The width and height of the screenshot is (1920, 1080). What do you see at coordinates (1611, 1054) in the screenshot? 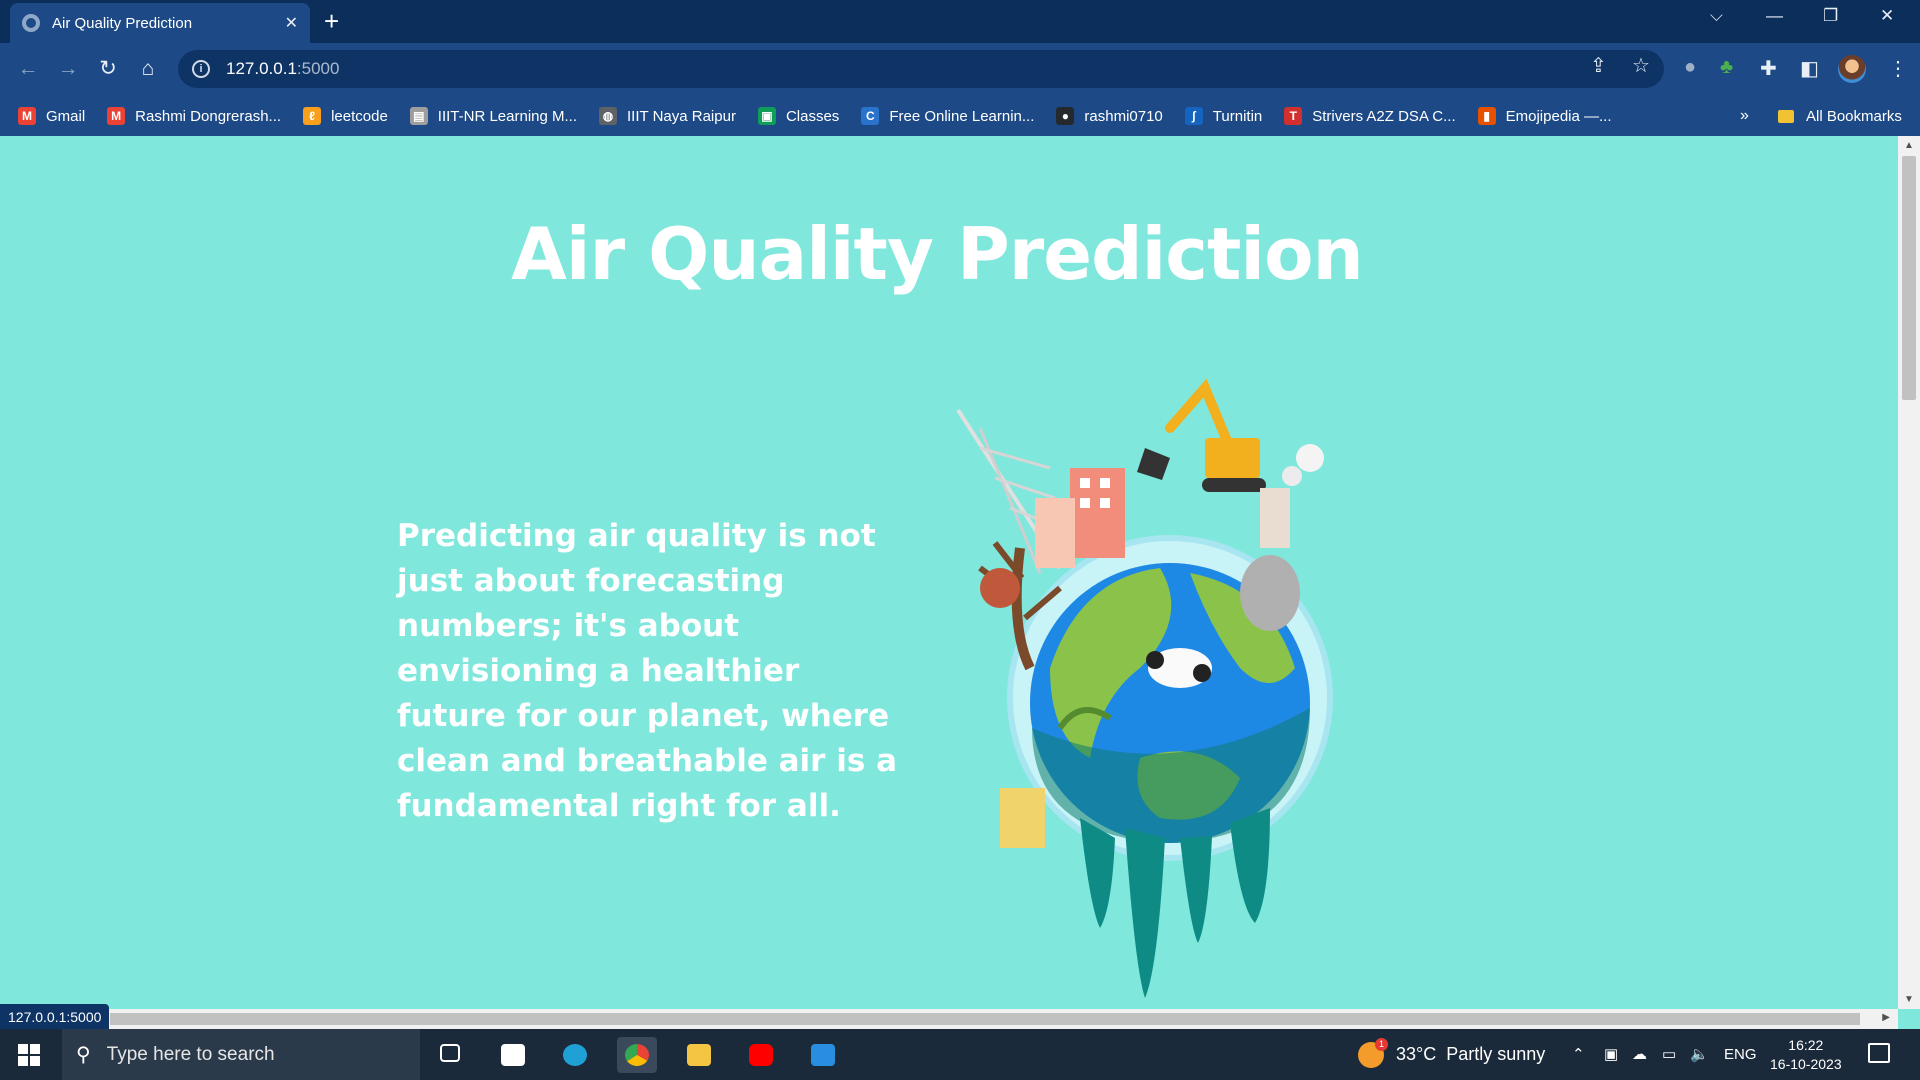
I see `meet-now-icon: ▣` at bounding box center [1611, 1054].